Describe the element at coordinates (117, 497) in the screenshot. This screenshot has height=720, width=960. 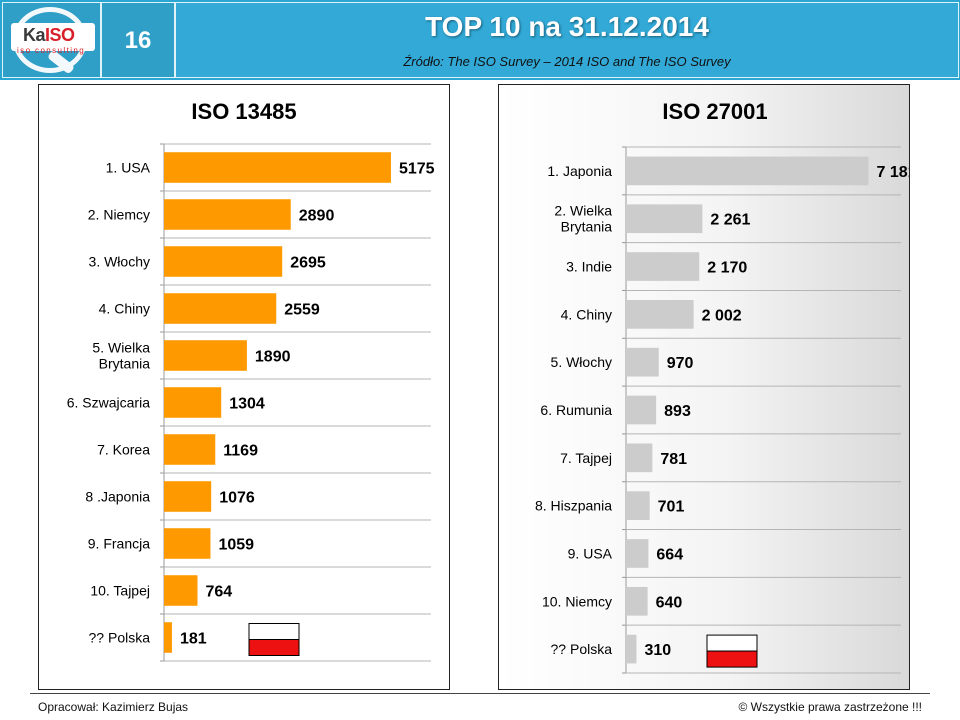
I see `category-label: 8 .Japonia` at that location.